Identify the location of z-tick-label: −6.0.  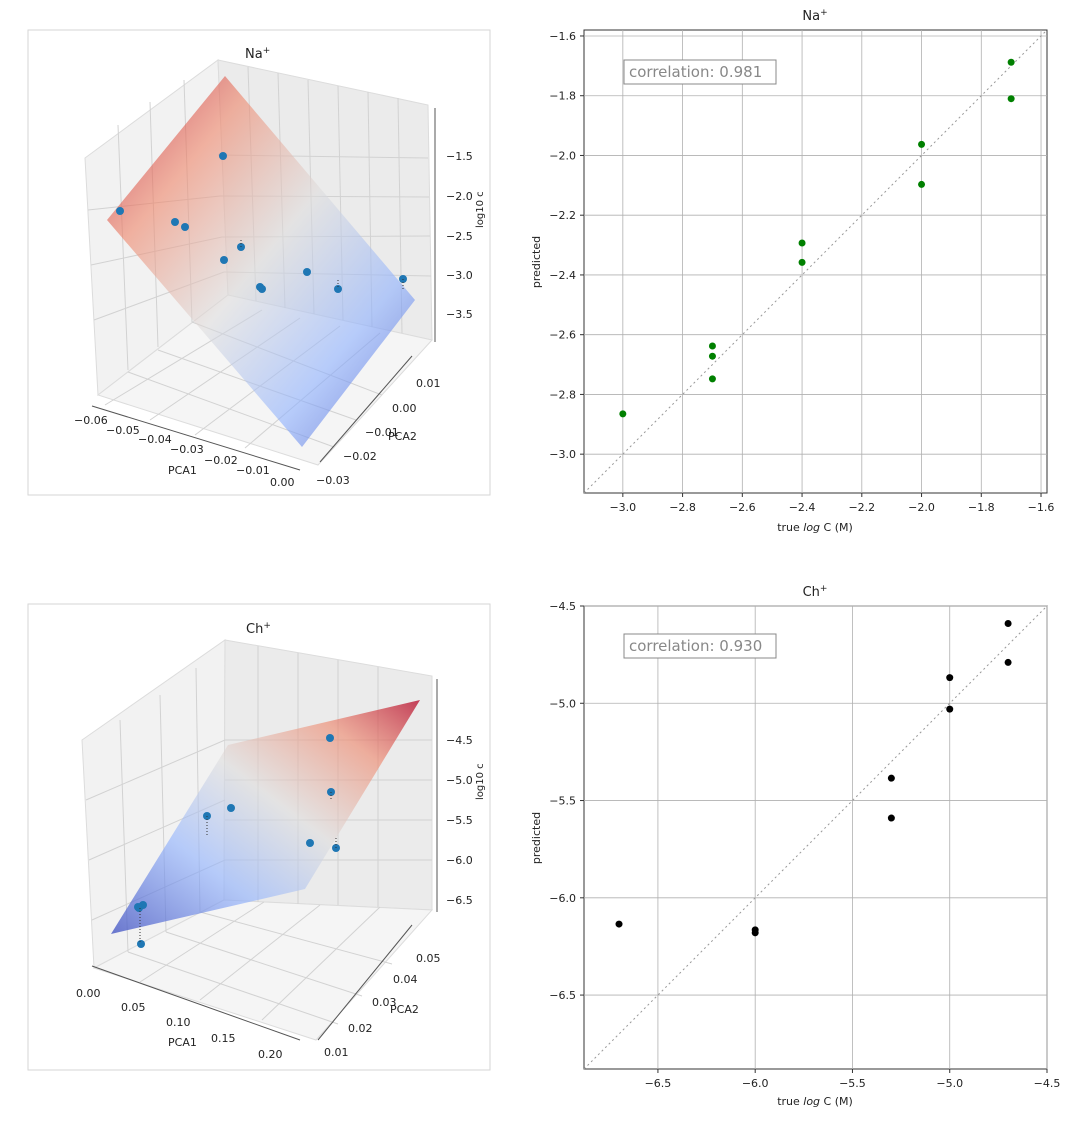
(459, 860).